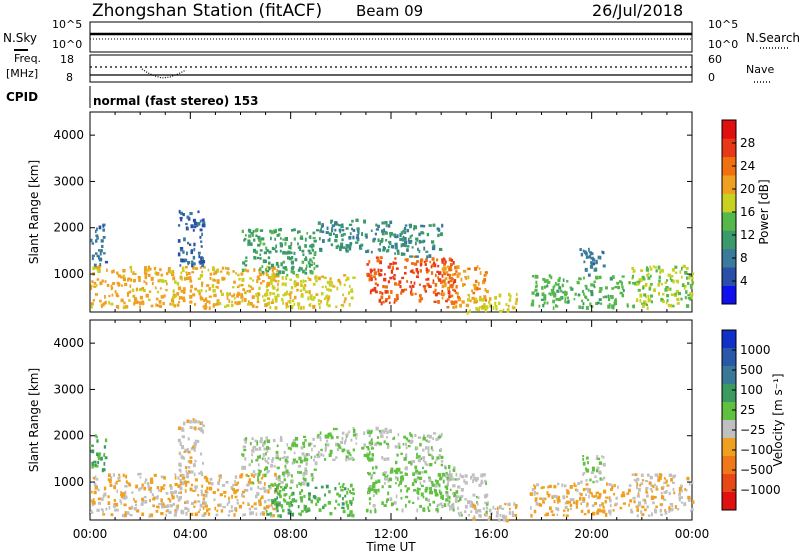 This screenshot has height=554, width=800. What do you see at coordinates (744, 281) in the screenshot?
I see `colorbar-tick-label: 4` at bounding box center [744, 281].